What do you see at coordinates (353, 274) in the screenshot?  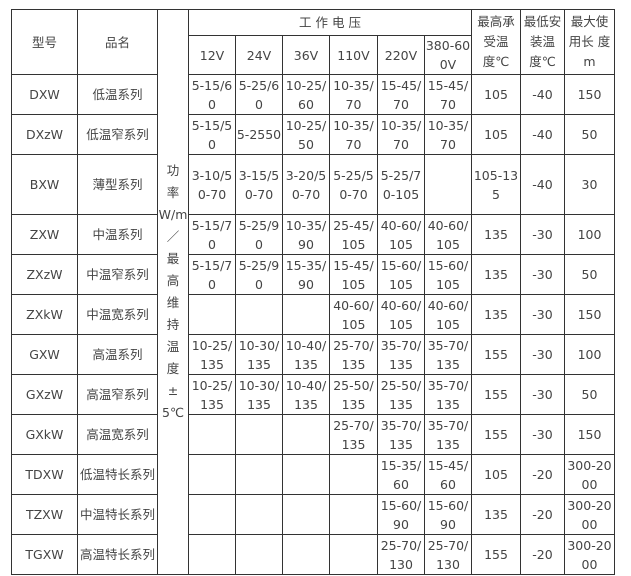 I see `voltage-value-cell: 15-45/105` at bounding box center [353, 274].